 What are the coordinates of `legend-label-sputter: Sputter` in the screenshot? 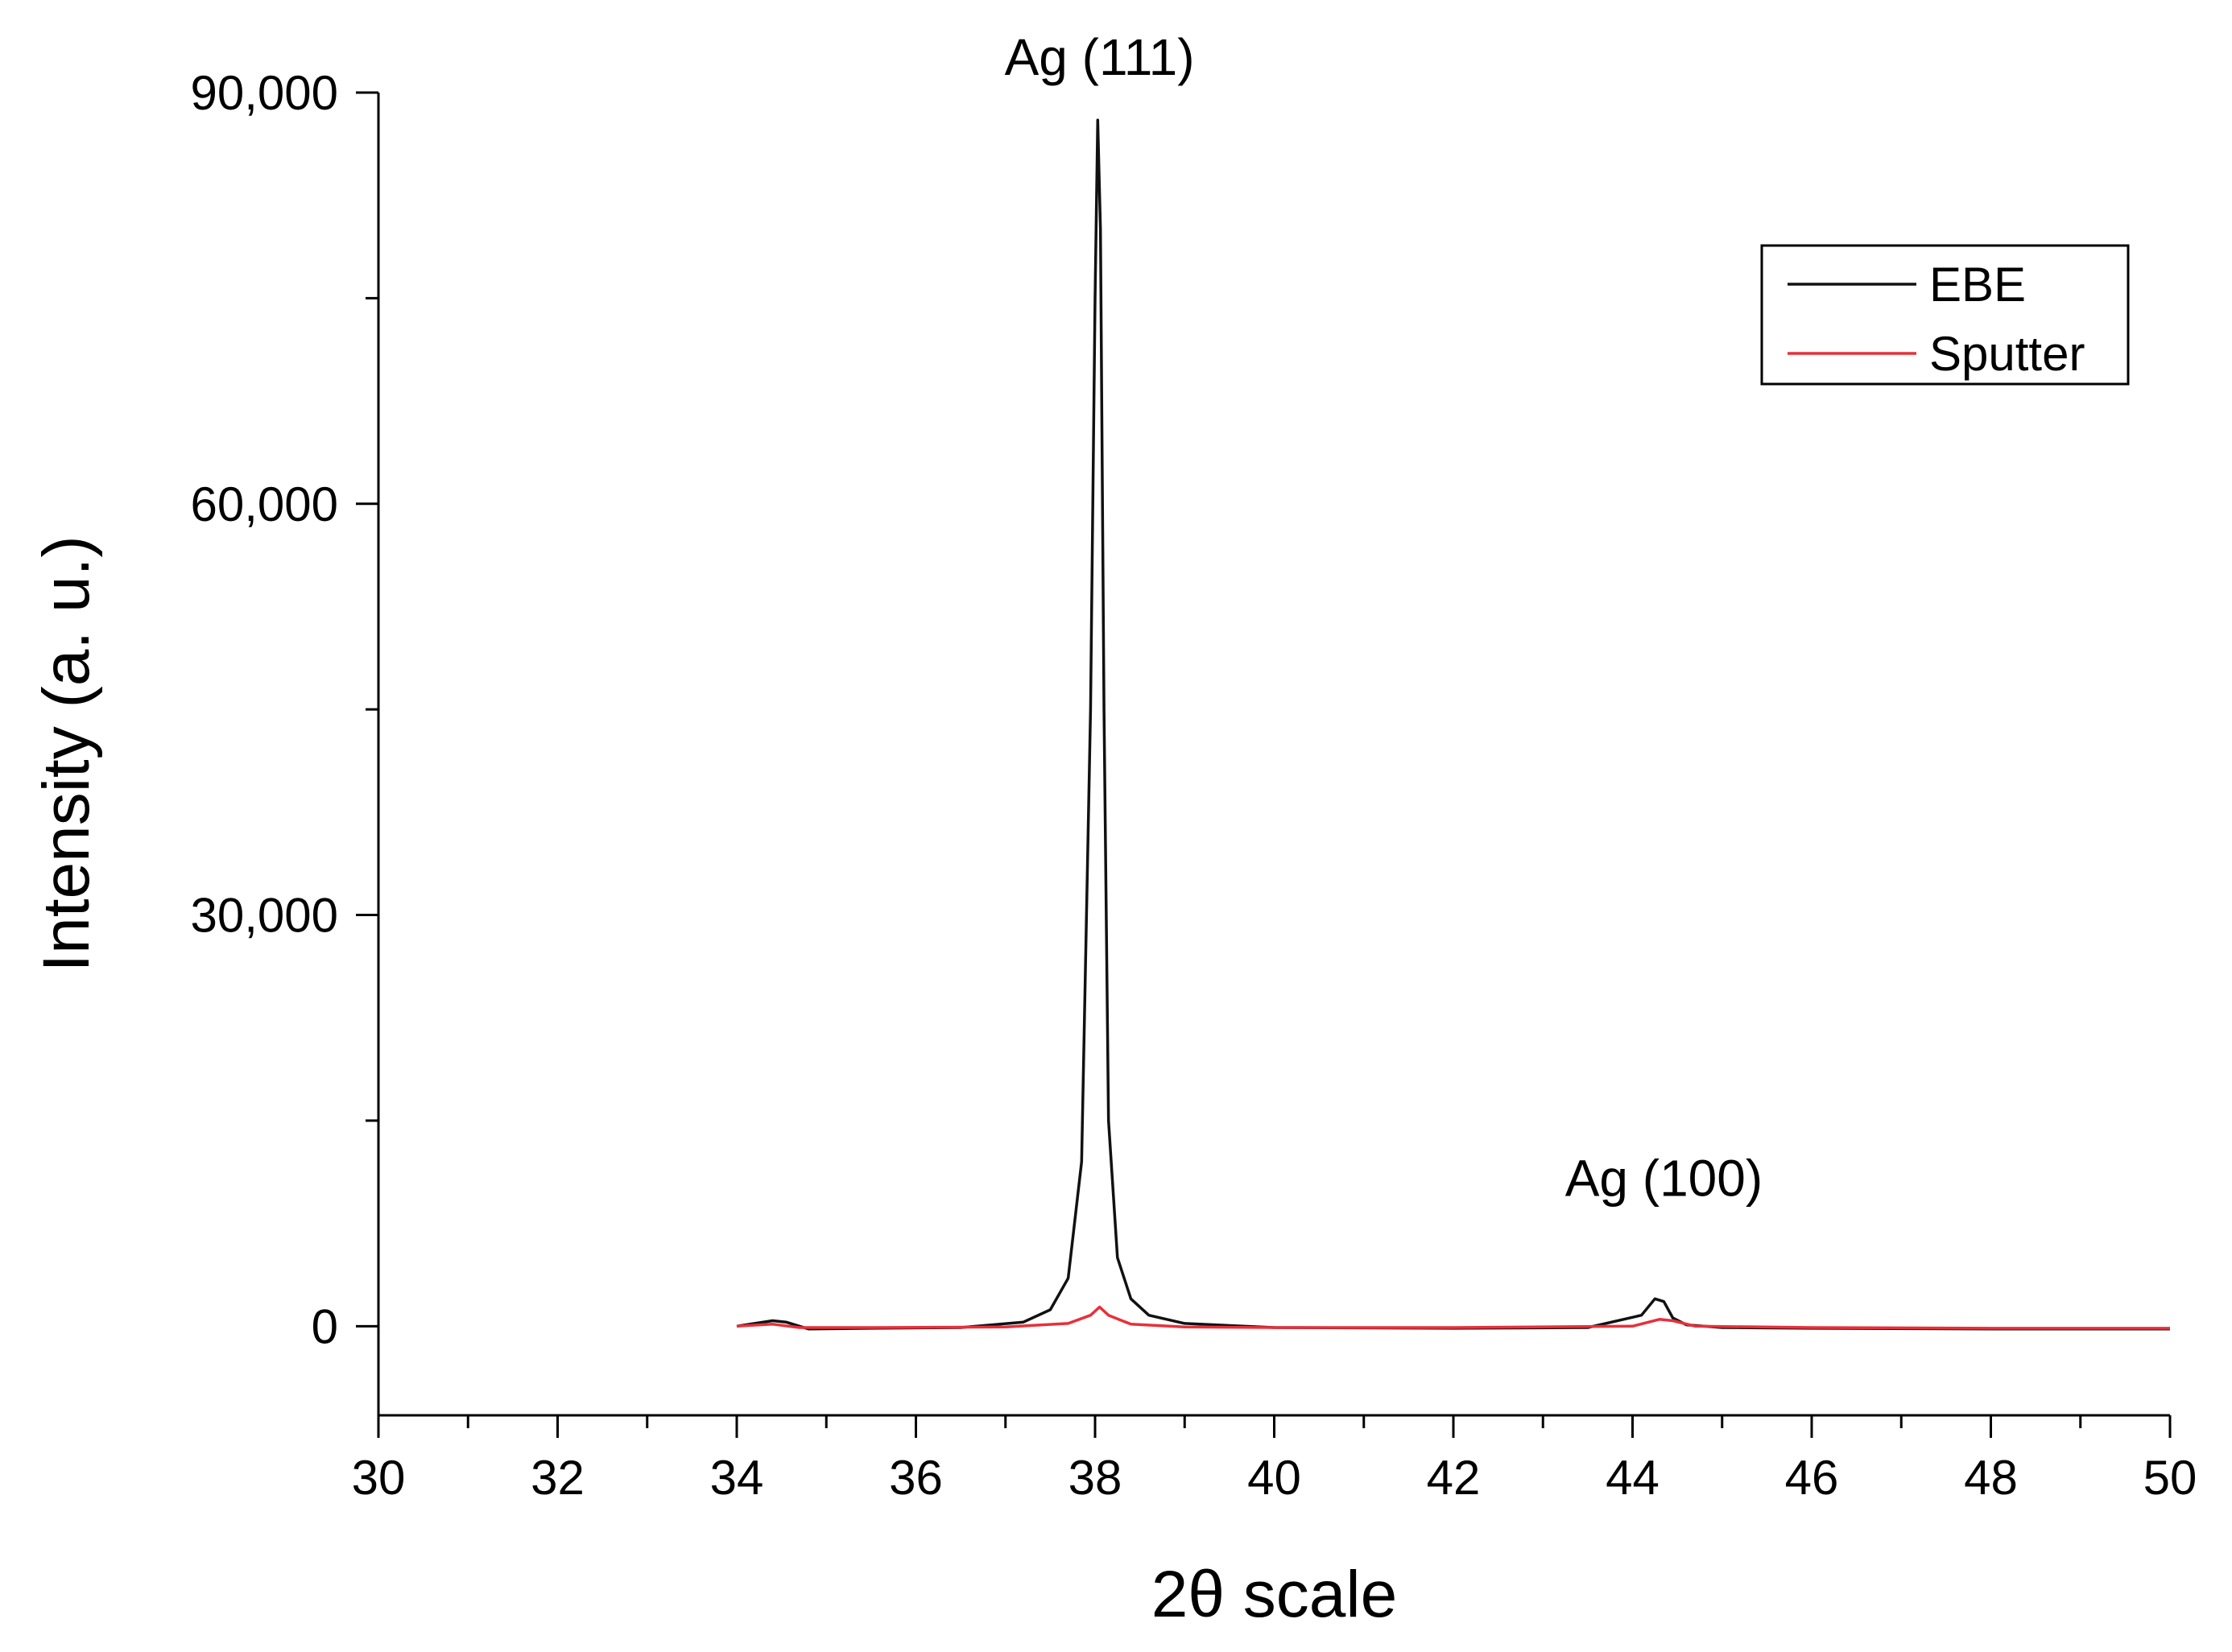 It's located at (2007, 354).